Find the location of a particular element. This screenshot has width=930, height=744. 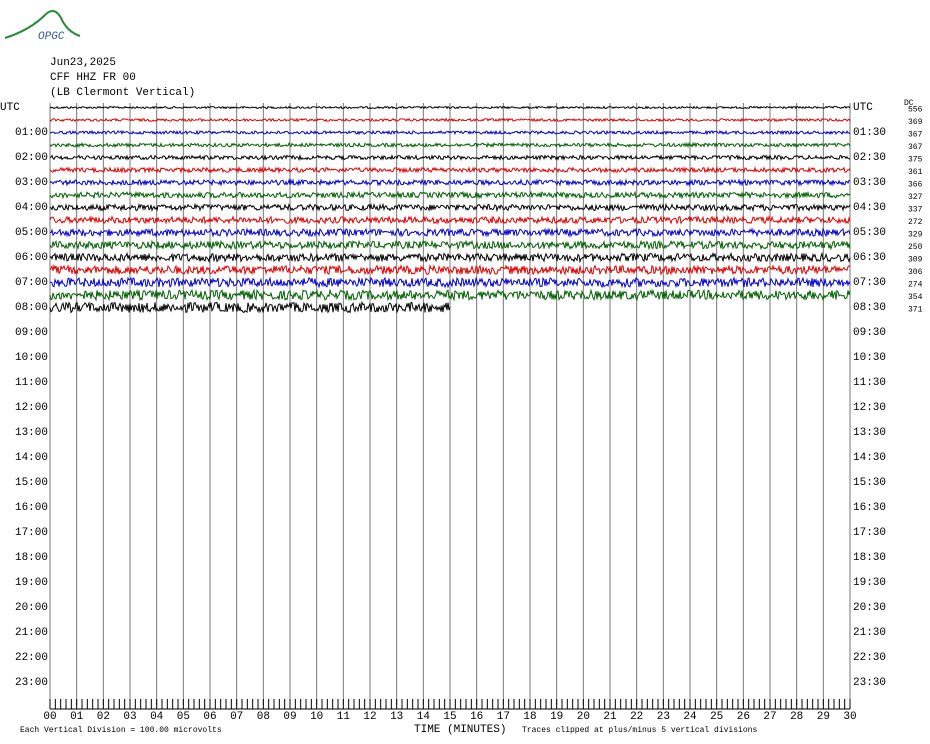

dc-value: 375 is located at coordinates (915, 160).